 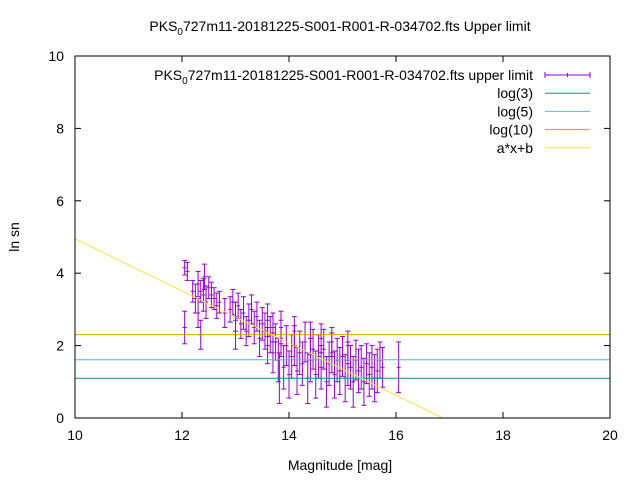 I want to click on y-tick-label: 8, so click(x=60, y=128).